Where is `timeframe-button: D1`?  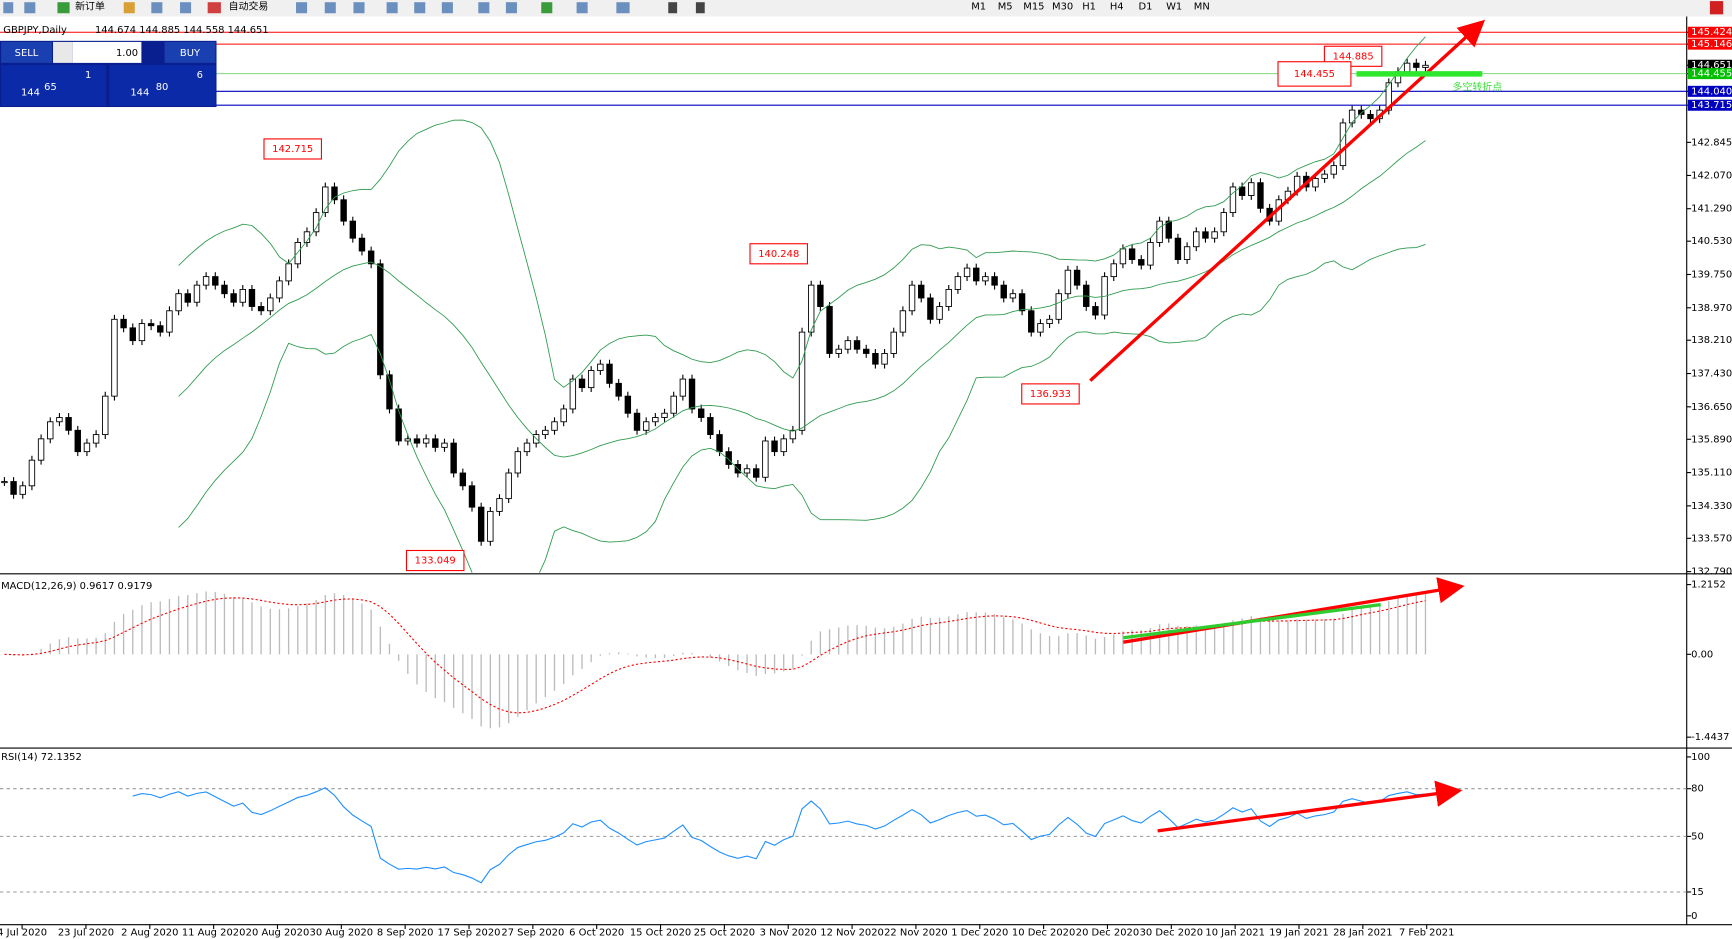
timeframe-button: D1 is located at coordinates (1145, 7).